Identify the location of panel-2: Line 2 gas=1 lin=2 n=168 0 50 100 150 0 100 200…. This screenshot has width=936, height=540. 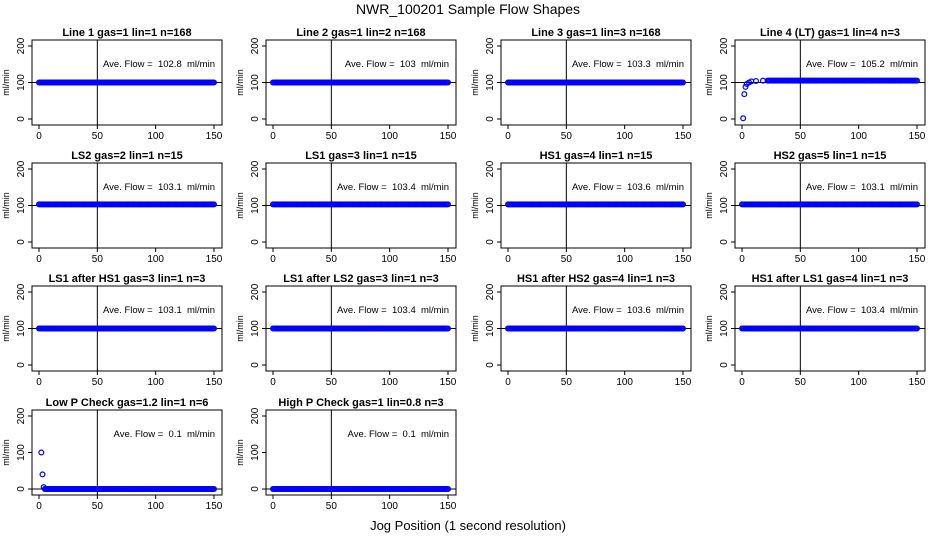
(346, 84).